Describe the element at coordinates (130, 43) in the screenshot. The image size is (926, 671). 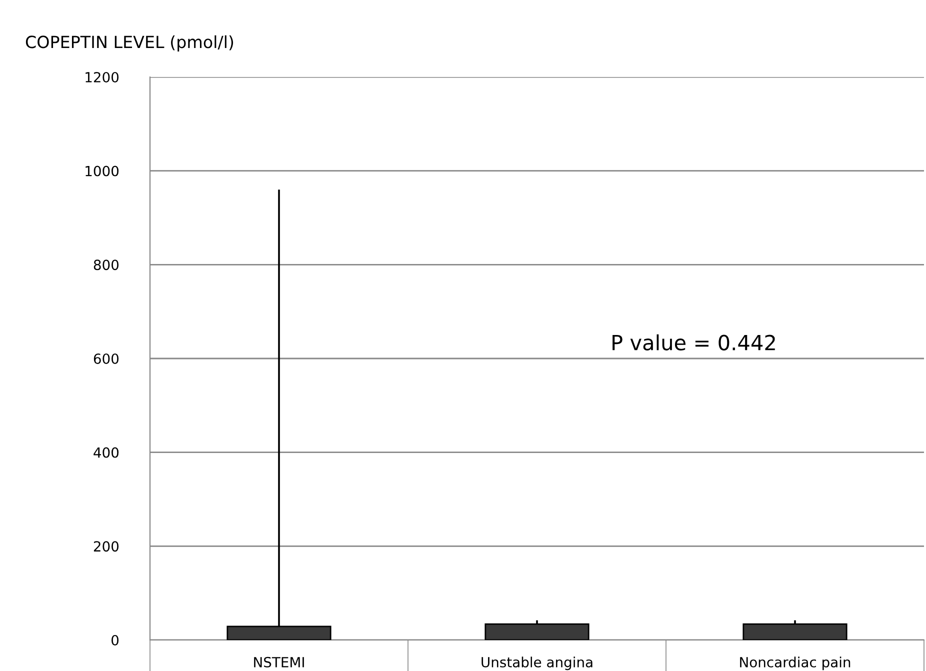
I see `chart-title: COPEPTIN LEVEL (pmol/l)` at that location.